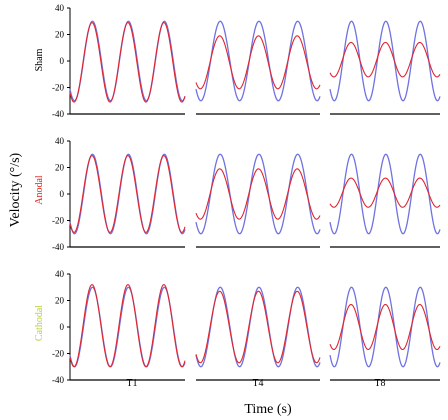 The image size is (448, 420). I want to click on response-line-cathodal-t8, so click(385, 327).